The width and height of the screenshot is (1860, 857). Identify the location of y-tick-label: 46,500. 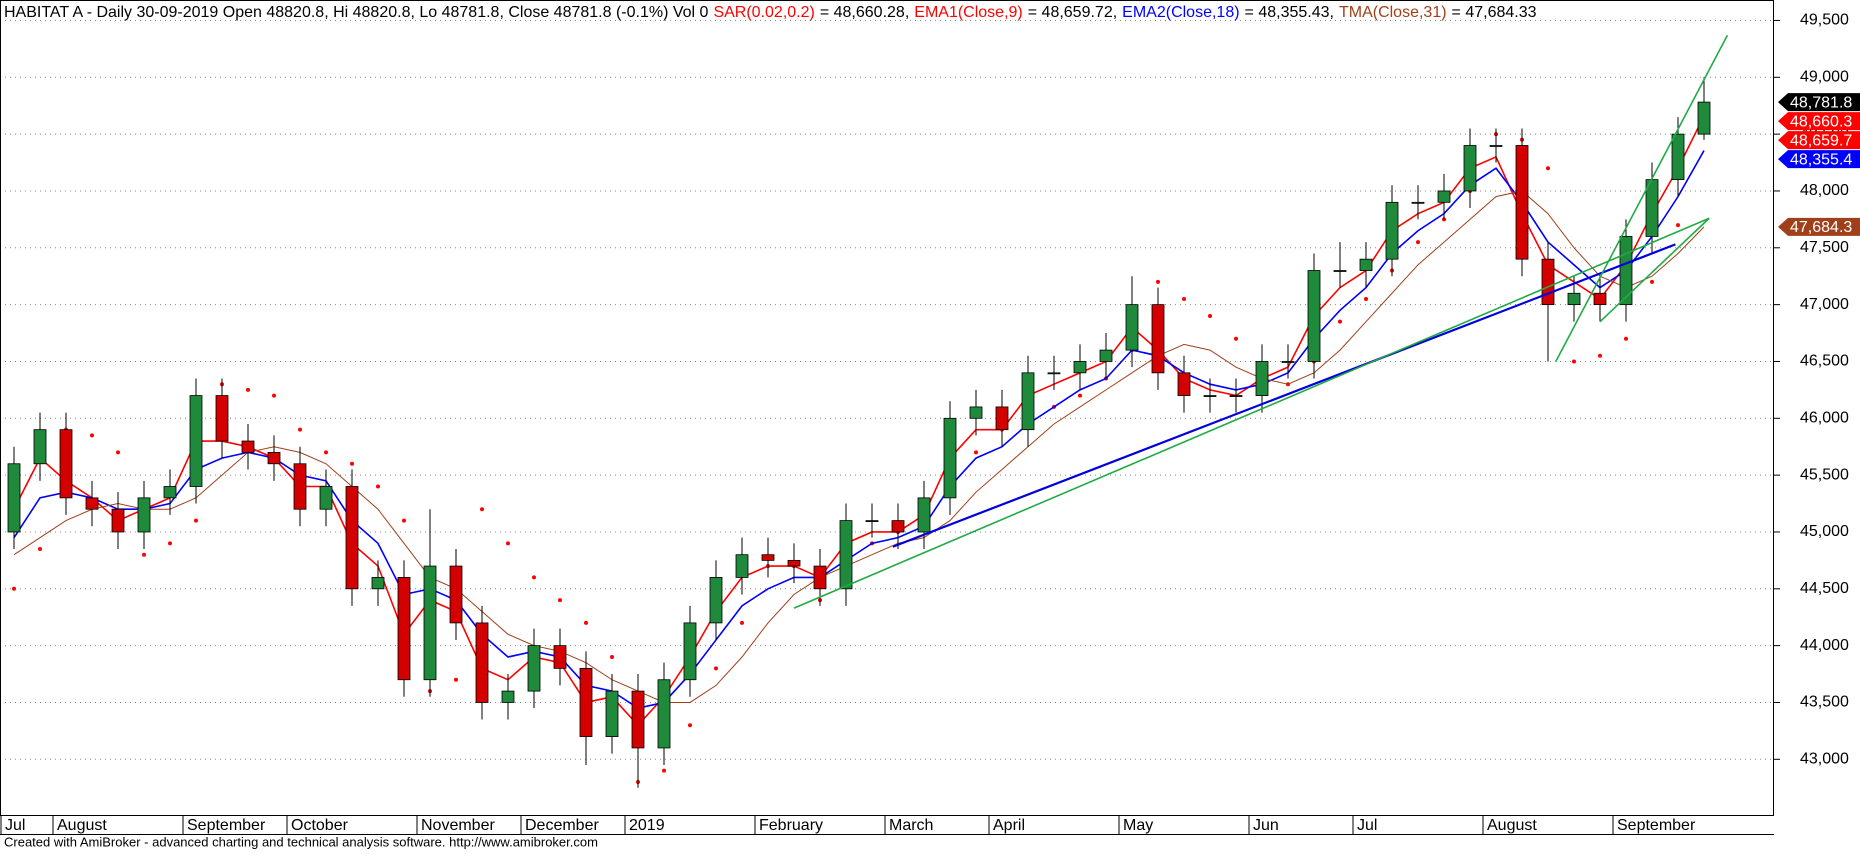
(1824, 361).